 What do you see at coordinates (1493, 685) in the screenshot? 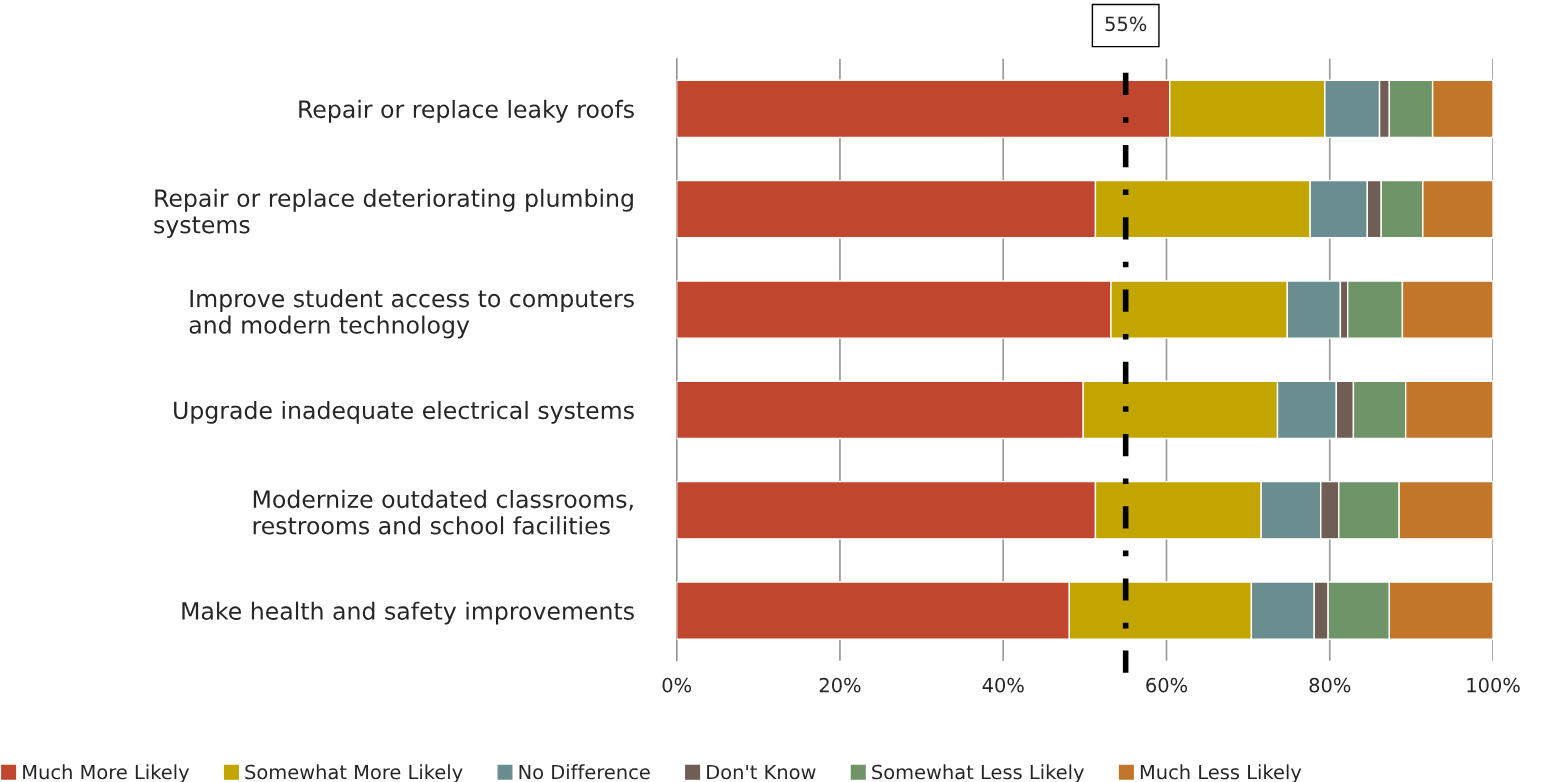
I see `x-tick-label: 100%` at bounding box center [1493, 685].